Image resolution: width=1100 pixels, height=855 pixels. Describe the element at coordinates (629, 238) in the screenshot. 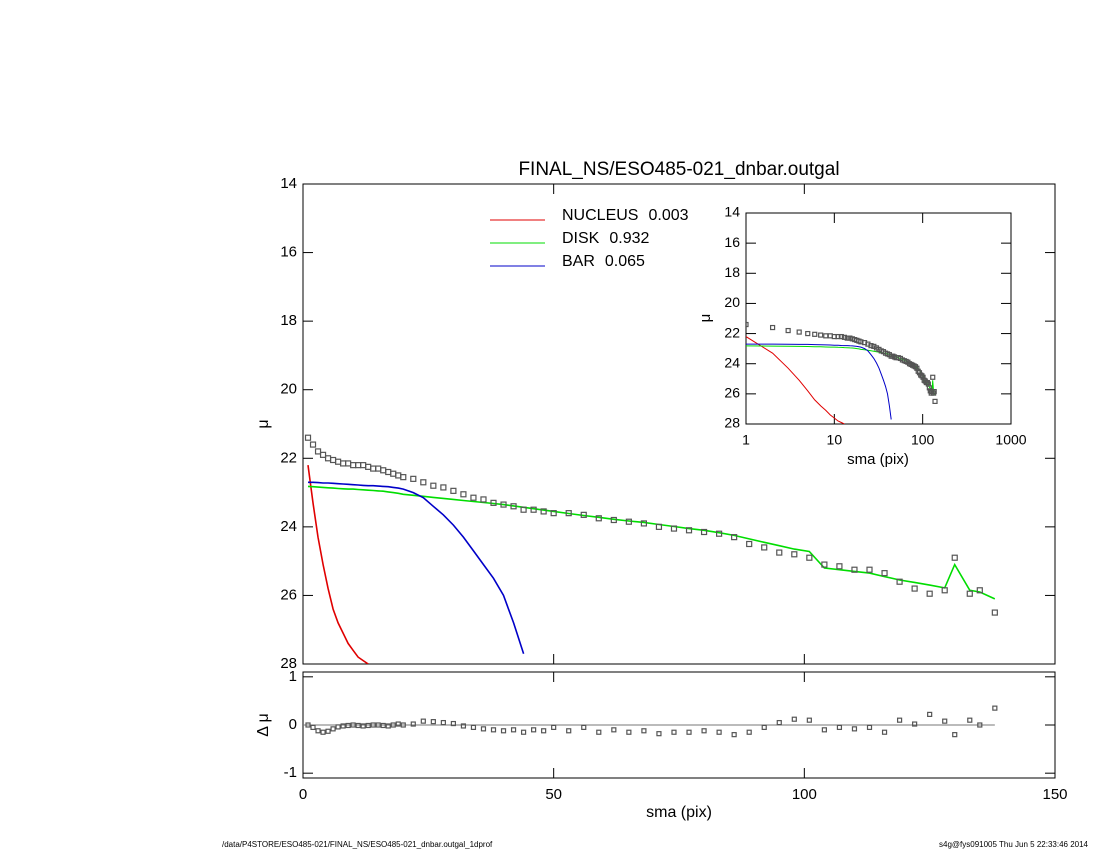

I see `legend-value: 0.932` at that location.